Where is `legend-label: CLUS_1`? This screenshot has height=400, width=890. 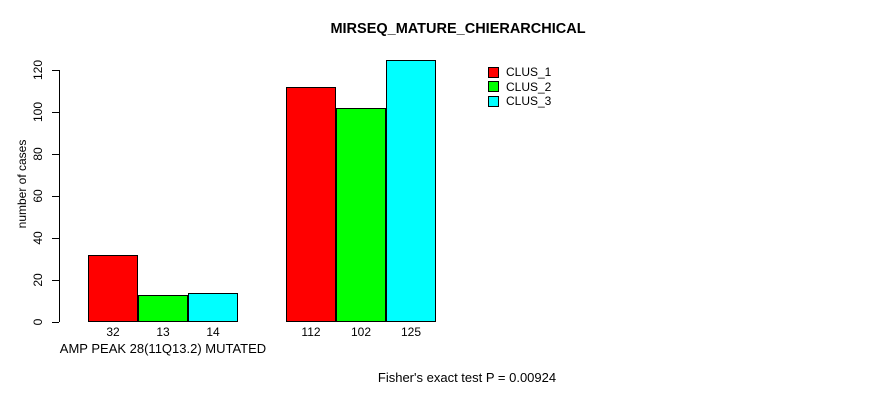 legend-label: CLUS_1 is located at coordinates (529, 72).